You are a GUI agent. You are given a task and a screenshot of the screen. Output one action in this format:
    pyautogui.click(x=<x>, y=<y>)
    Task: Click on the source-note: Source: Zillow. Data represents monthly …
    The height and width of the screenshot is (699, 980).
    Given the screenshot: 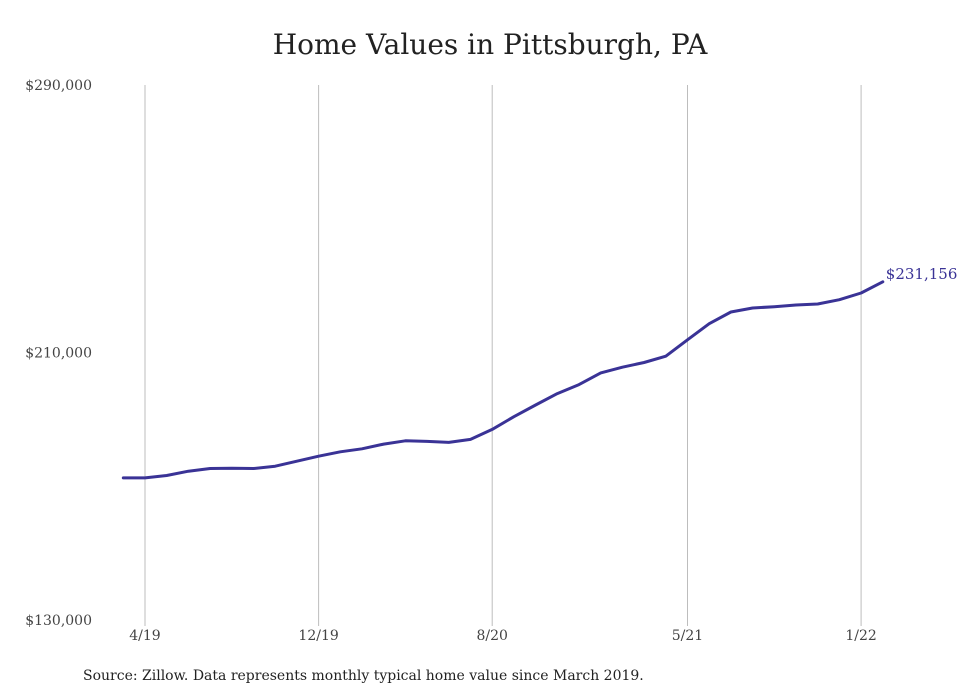 What is the action you would take?
    pyautogui.click(x=363, y=676)
    